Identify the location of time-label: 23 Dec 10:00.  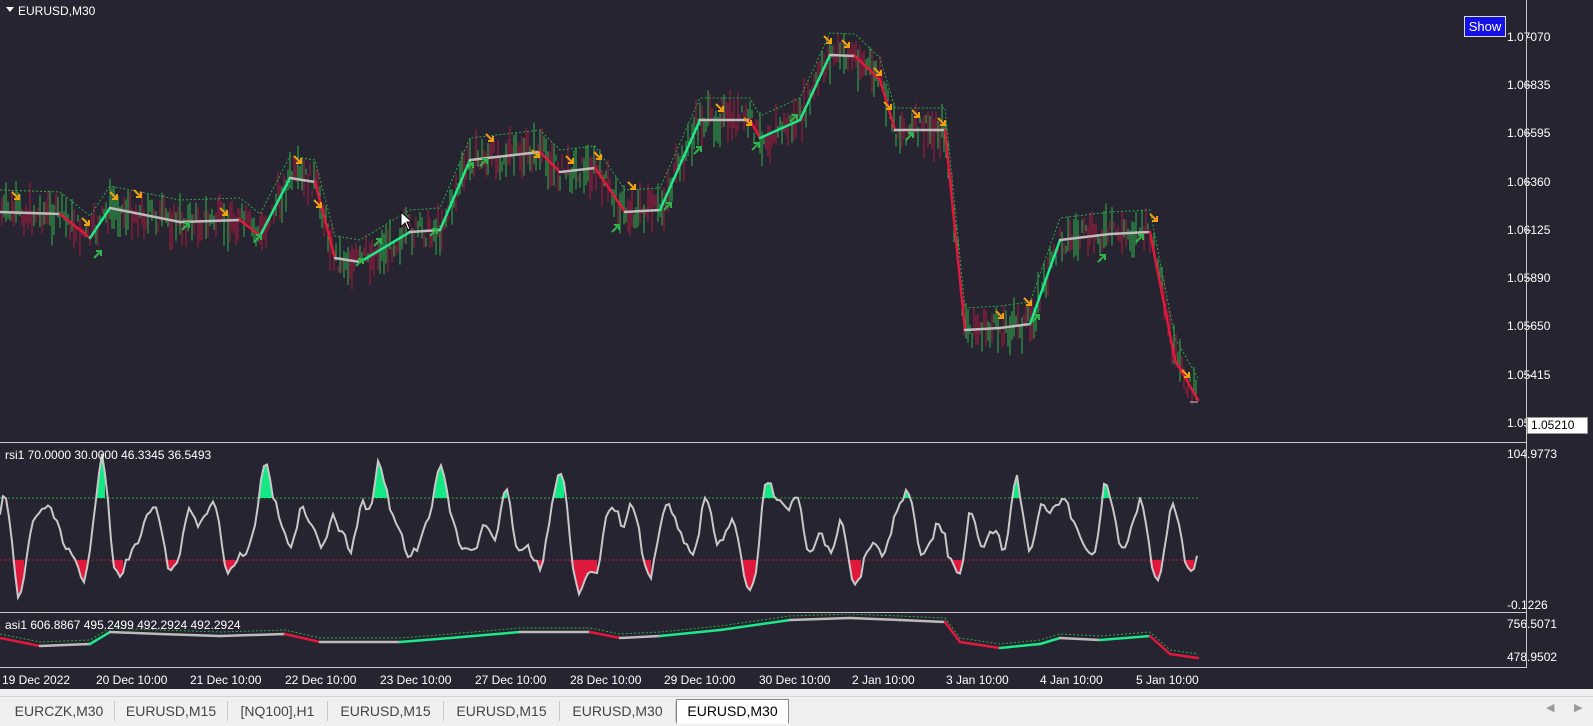
(415, 680).